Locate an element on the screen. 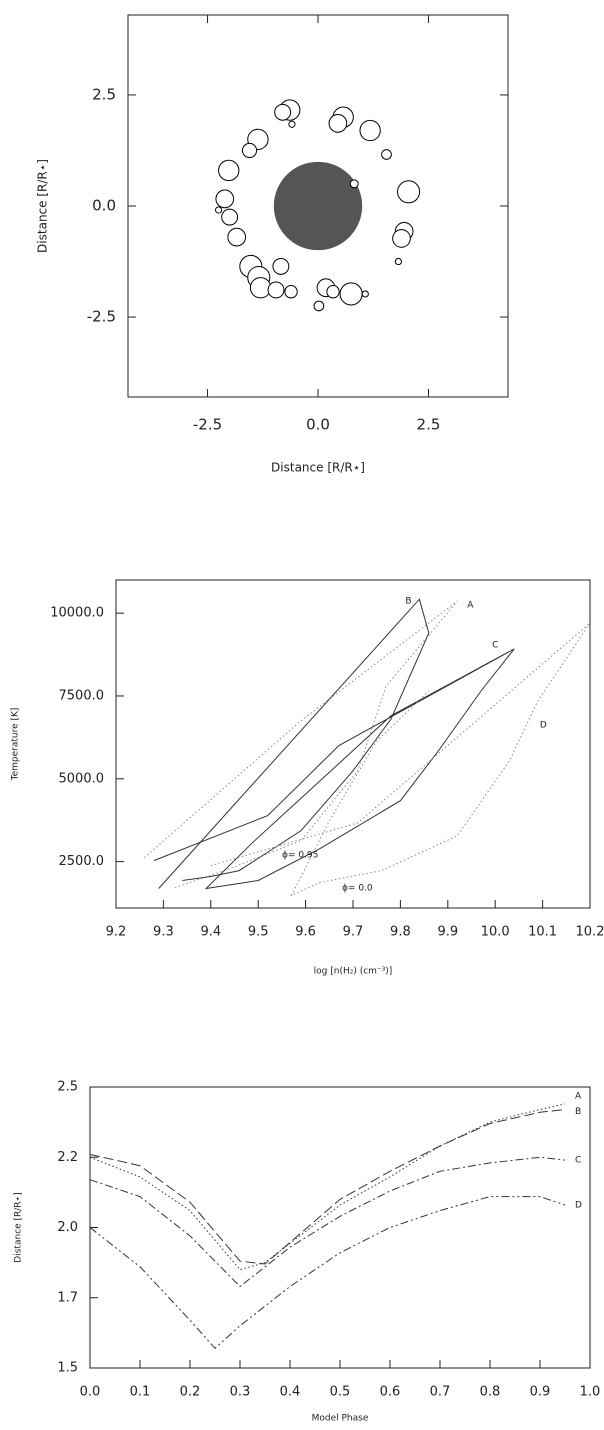 This screenshot has width=604, height=1430. x-tick-label: 10.0 is located at coordinates (495, 932).